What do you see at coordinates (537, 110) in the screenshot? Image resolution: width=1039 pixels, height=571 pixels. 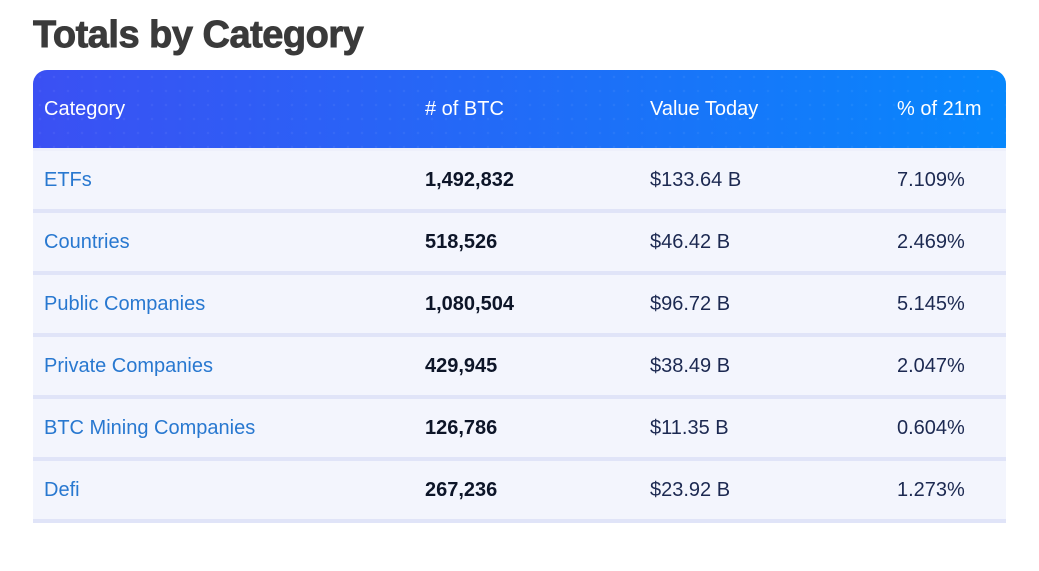 I see `column-header-btc: # of BTC` at bounding box center [537, 110].